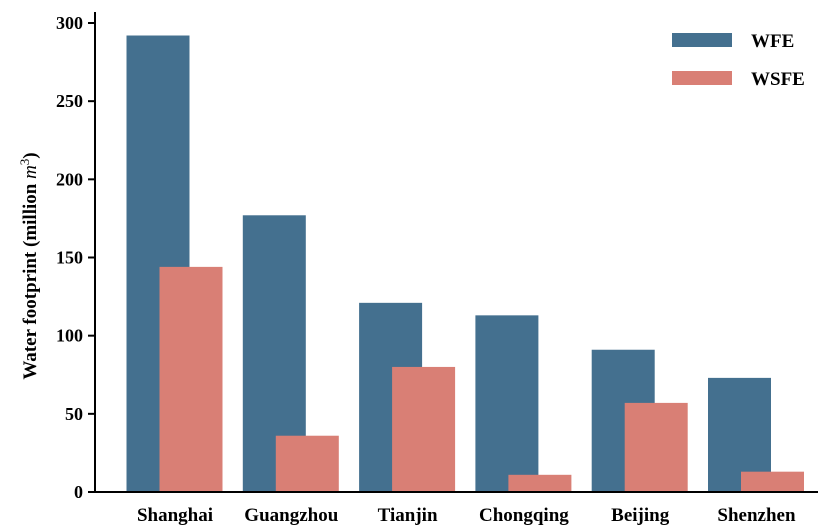 The image size is (822, 527). Describe the element at coordinates (756, 515) in the screenshot. I see `x-category-label: Shenzhen` at that location.